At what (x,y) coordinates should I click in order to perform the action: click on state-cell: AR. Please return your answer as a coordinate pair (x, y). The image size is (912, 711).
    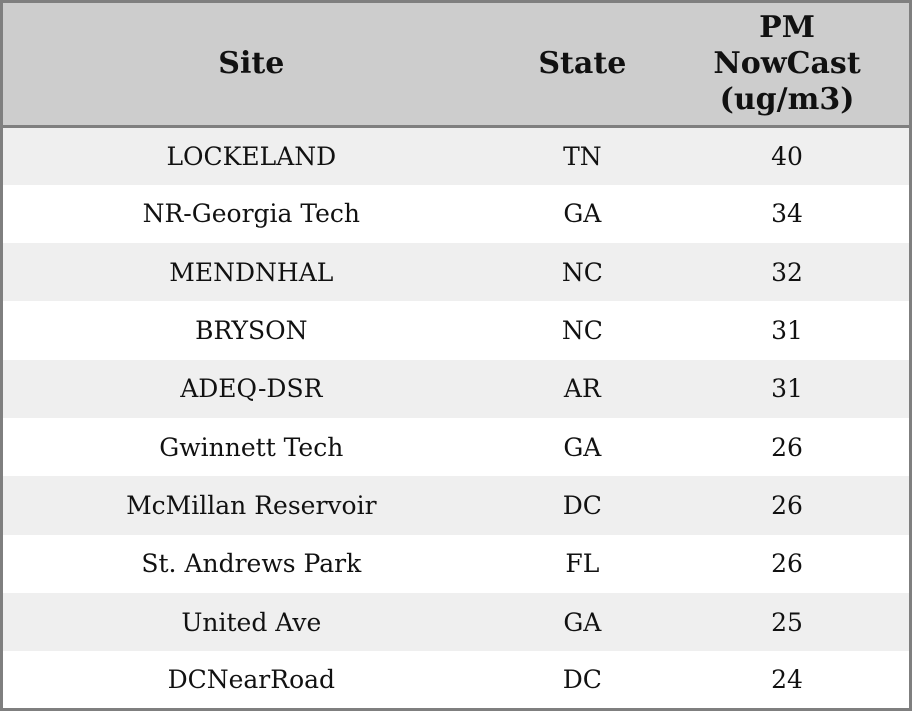
    Looking at the image, I should click on (582, 389).